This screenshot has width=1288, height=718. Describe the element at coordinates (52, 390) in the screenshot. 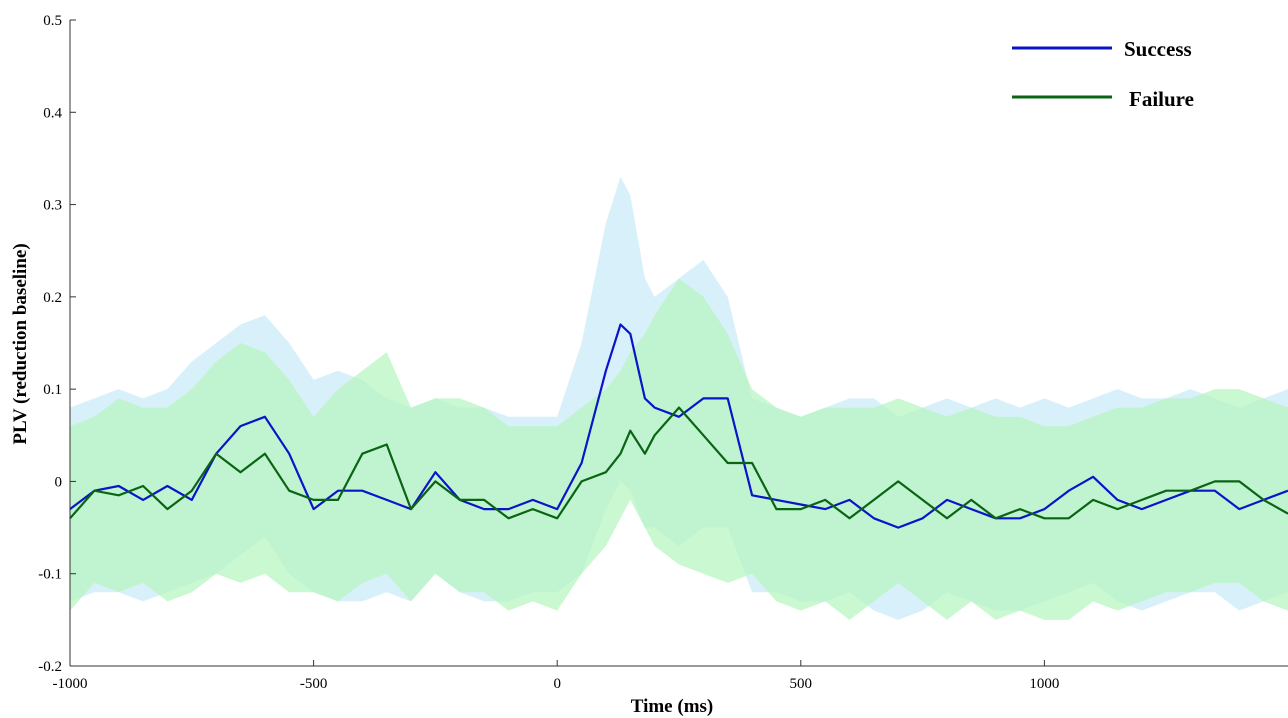

I see `y-tick-label: 0.1` at that location.